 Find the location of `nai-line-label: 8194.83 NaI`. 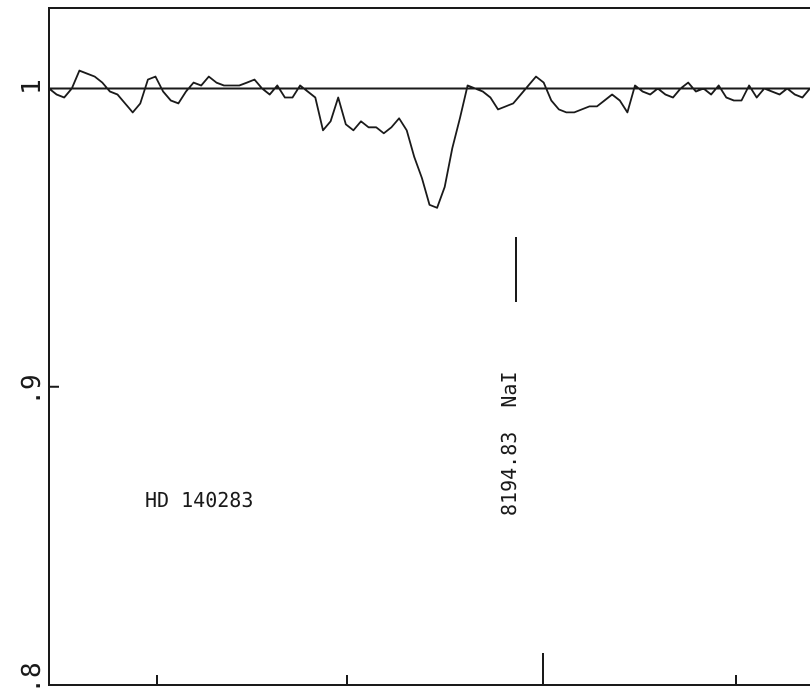

nai-line-label: 8194.83 NaI is located at coordinates (509, 444).